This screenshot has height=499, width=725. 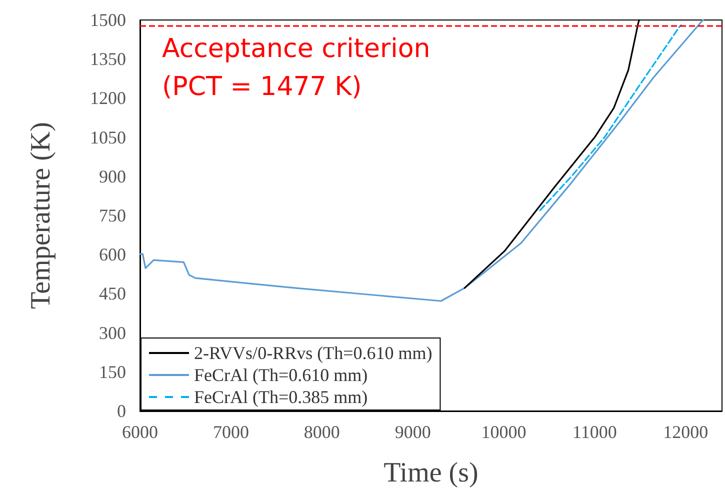 What do you see at coordinates (594, 432) in the screenshot?
I see `x-tick-label: 11000` at bounding box center [594, 432].